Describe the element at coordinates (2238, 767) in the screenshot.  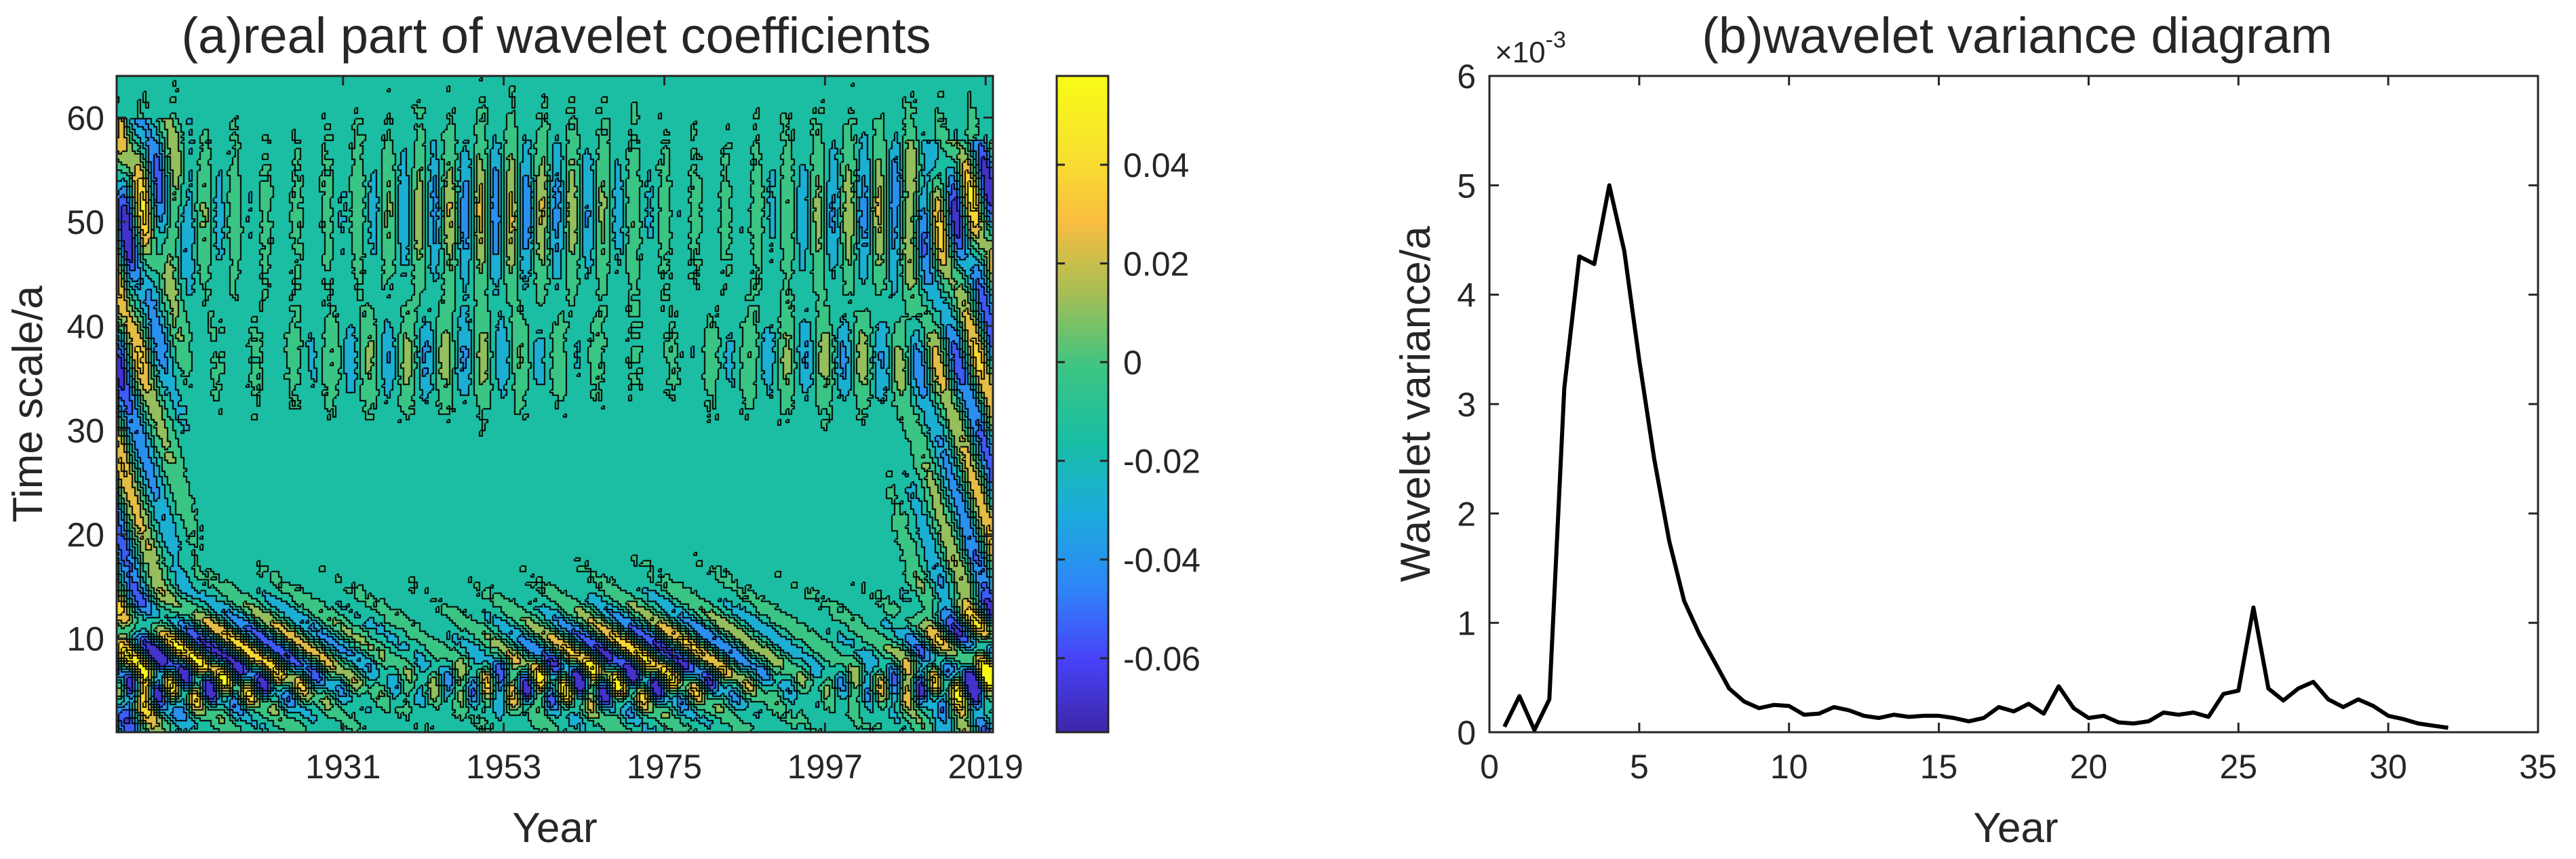
I see `panel-b-xtick-label: 25` at that location.